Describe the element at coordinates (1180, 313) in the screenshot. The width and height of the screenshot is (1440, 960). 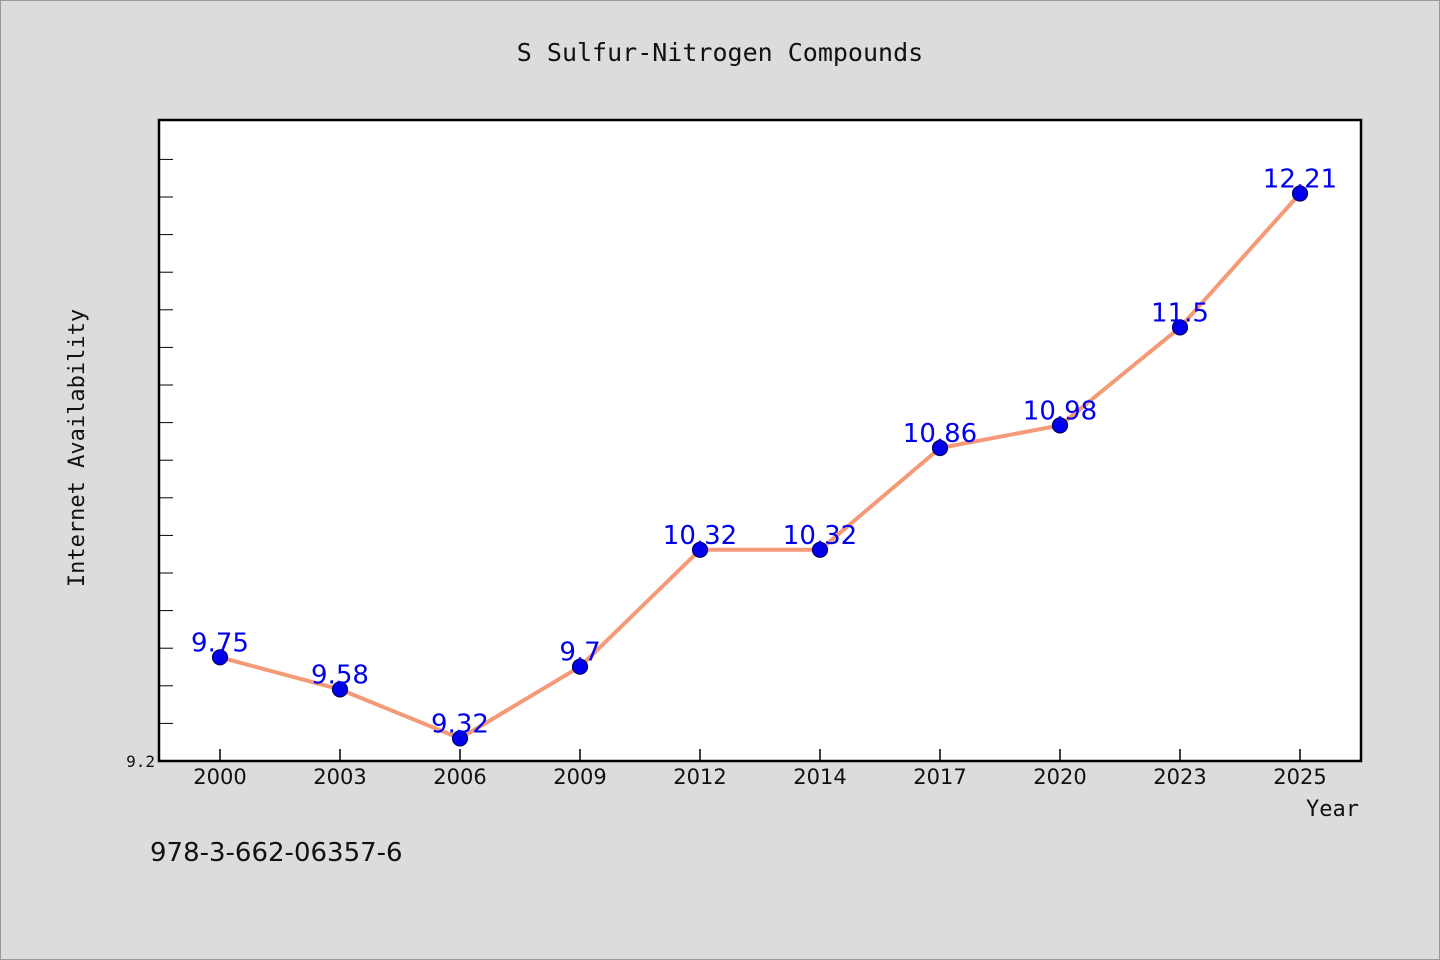
I see `data-label-2023: 11.5` at that location.